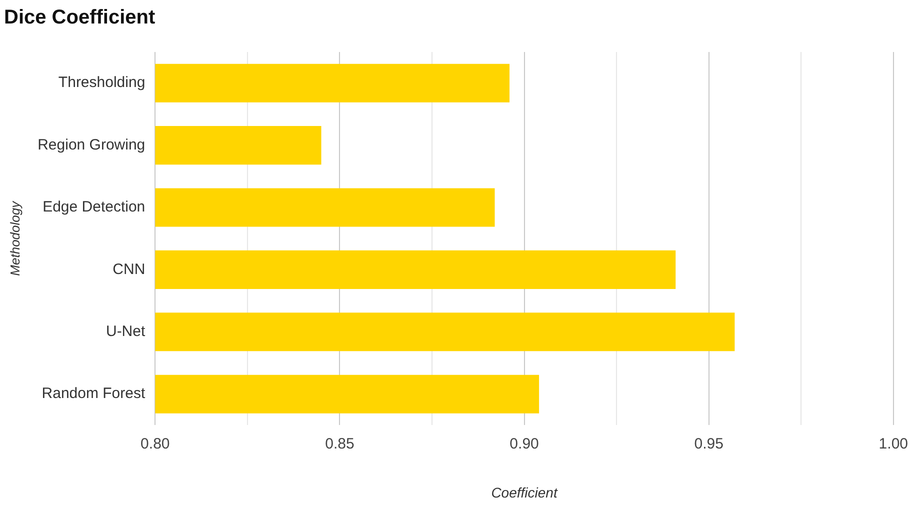 This screenshot has height=514, width=918. Describe the element at coordinates (102, 83) in the screenshot. I see `y-tick-label: Thresholding` at that location.